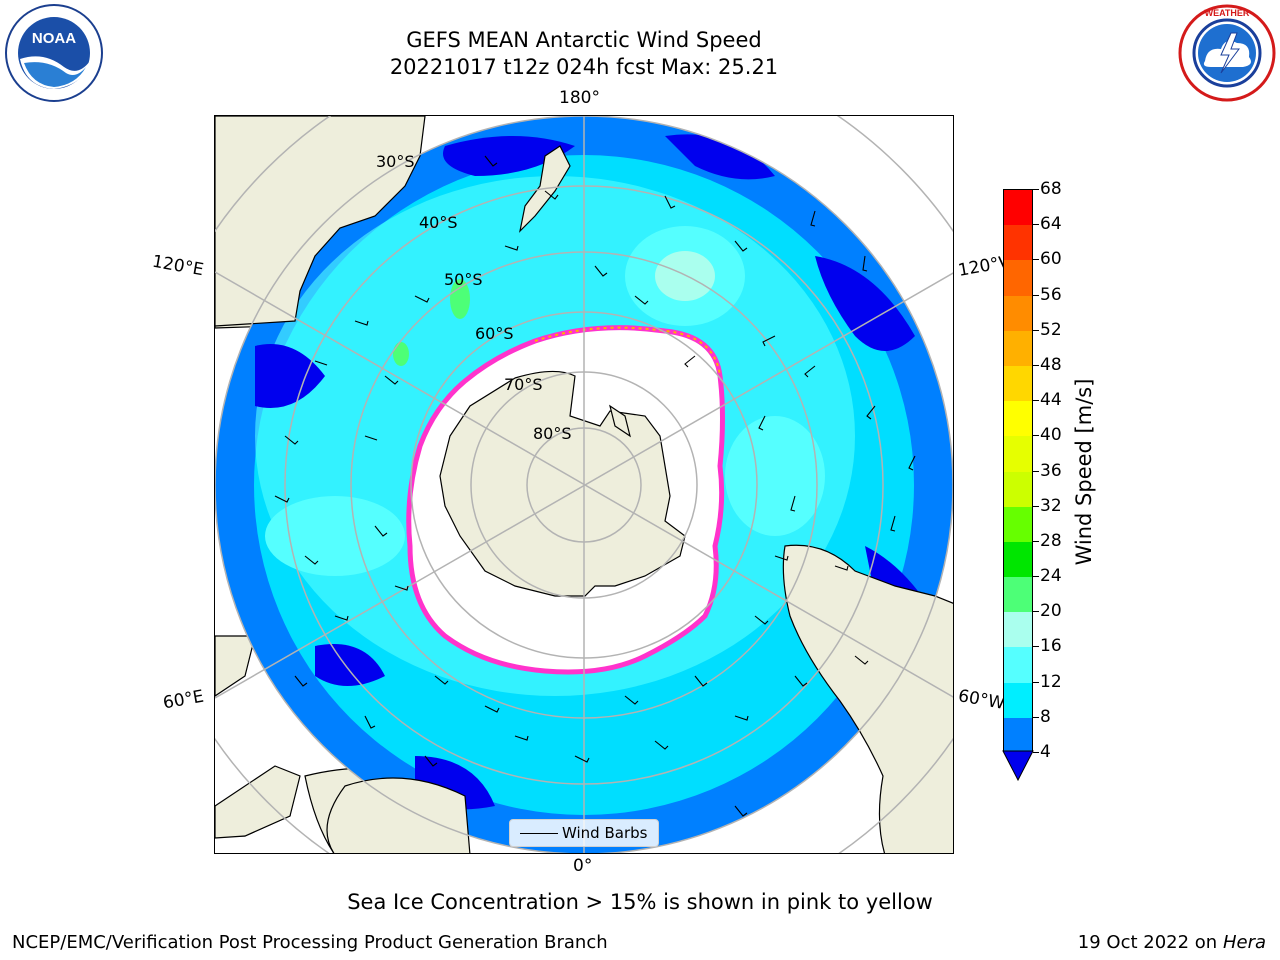 Image resolution: width=1280 pixels, height=960 pixels. Describe the element at coordinates (579, 98) in the screenshot. I see `lon-label-top: 180°` at that location.